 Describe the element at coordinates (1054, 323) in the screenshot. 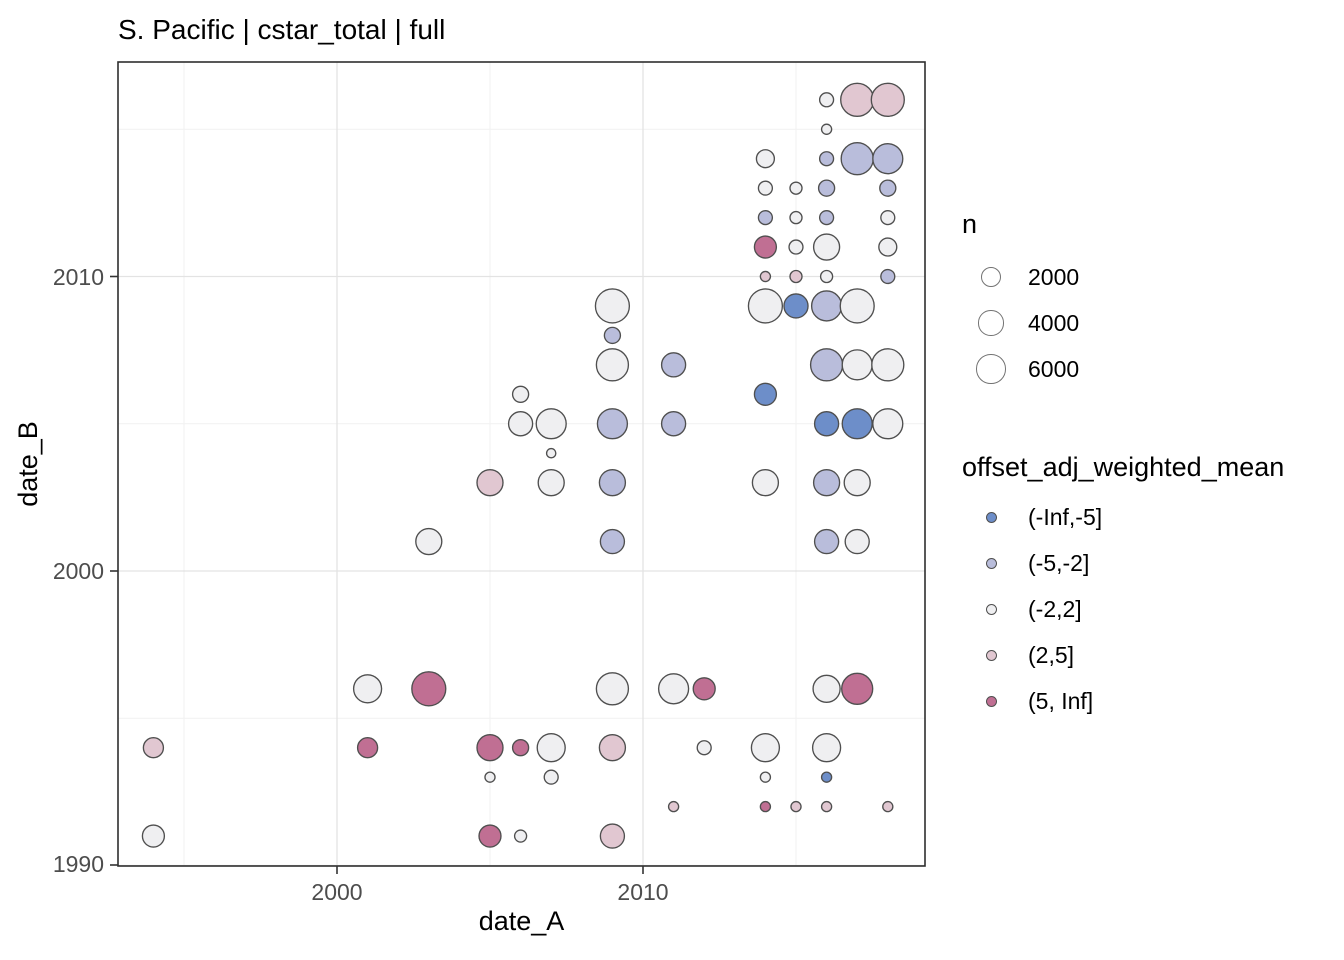

I see `size-legend-label: 4000` at that location.